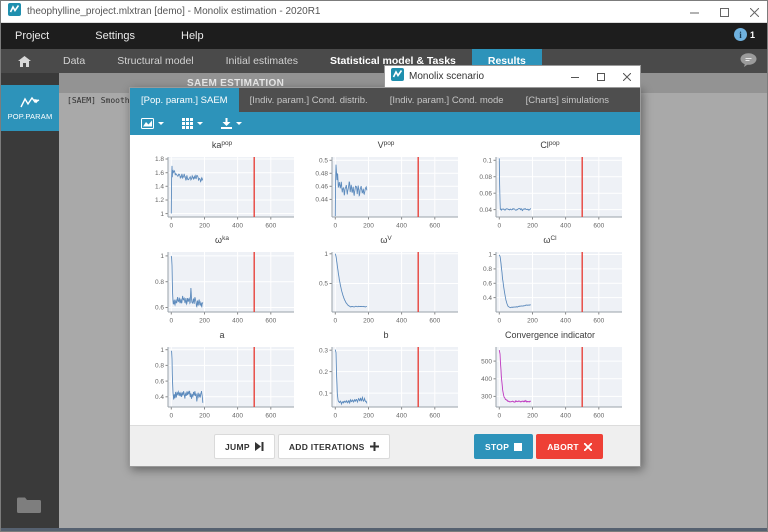 Image resolution: width=768 pixels, height=532 pixels. I want to click on home-icon, so click(24, 61).